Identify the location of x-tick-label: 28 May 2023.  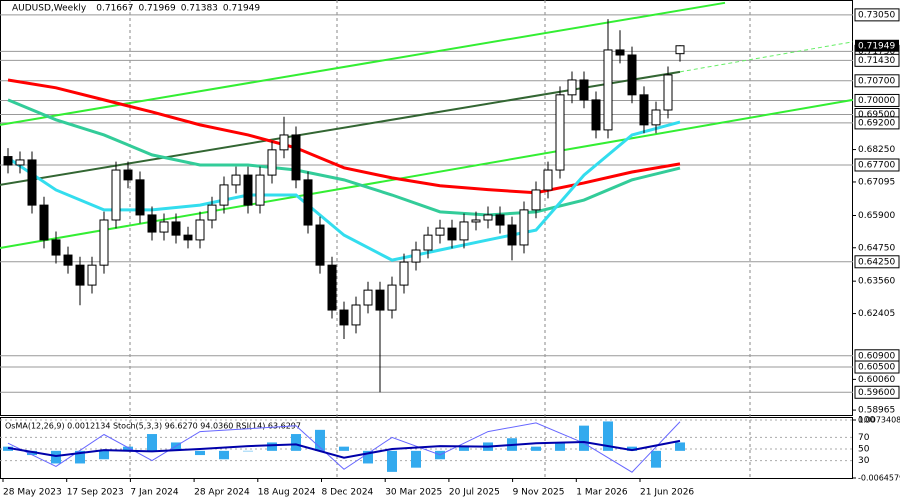
(32, 493).